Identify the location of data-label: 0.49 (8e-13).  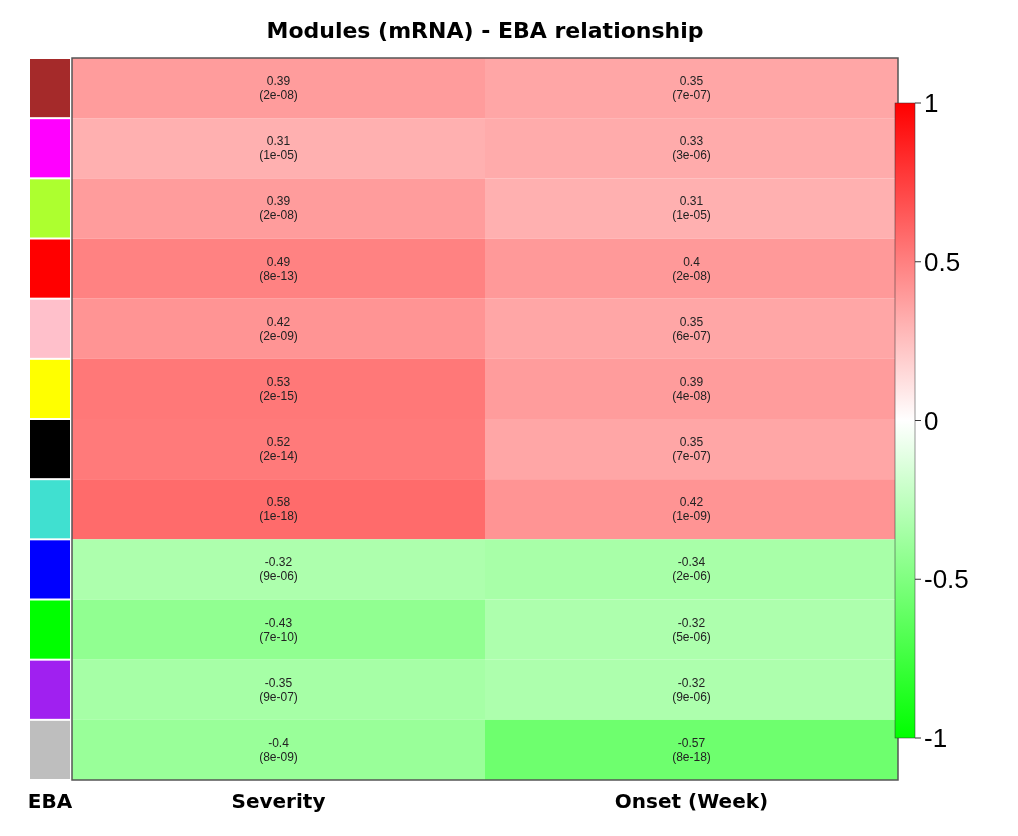
(278, 268).